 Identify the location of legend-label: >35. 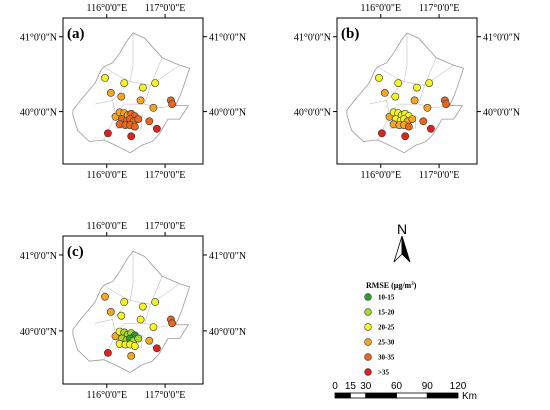
(383, 373).